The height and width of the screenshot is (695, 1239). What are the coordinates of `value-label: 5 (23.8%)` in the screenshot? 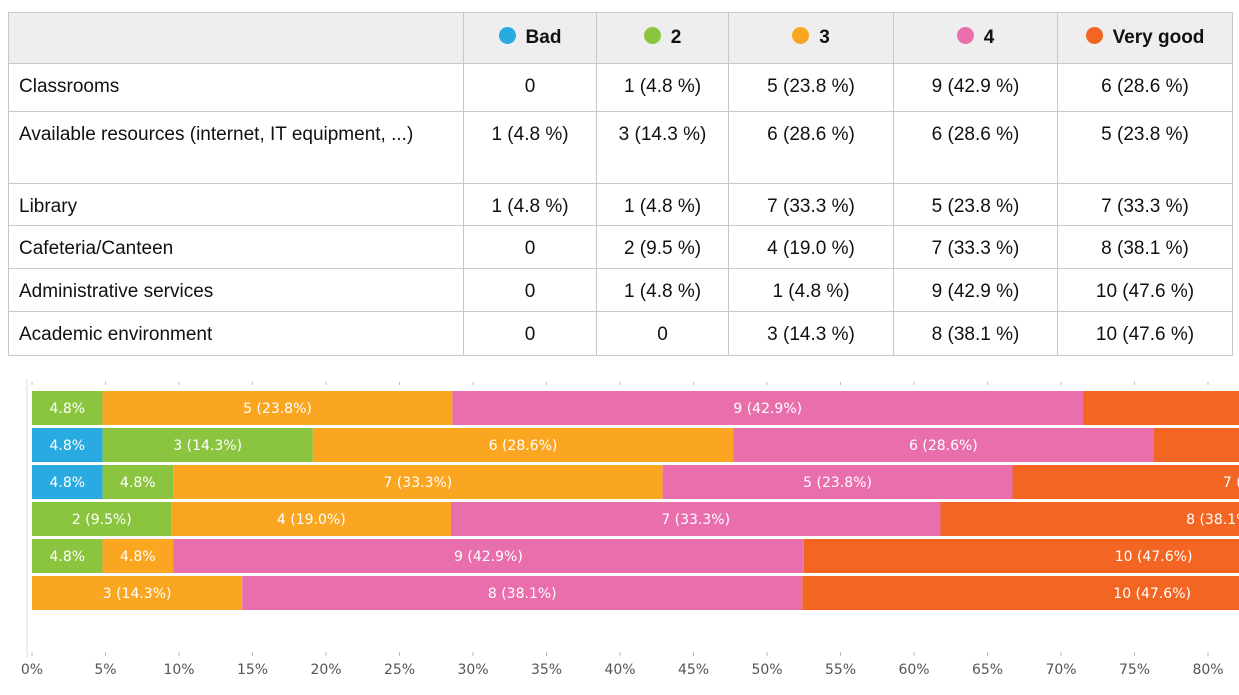 It's located at (277, 409).